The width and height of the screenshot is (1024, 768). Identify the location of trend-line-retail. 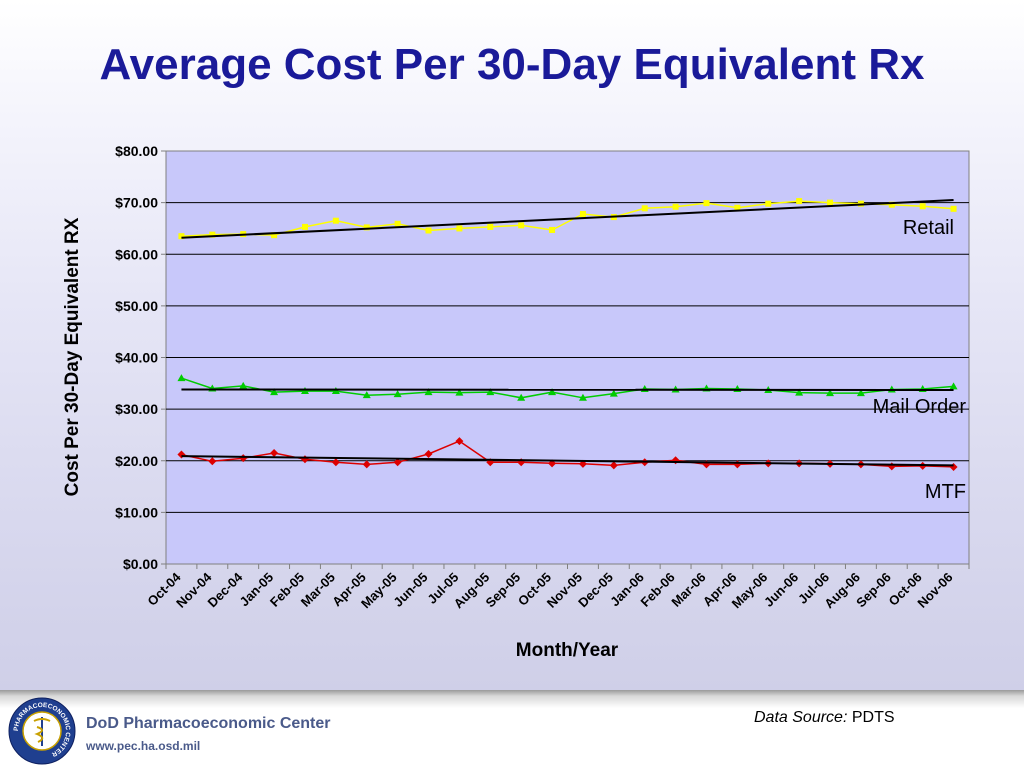
(567, 219).